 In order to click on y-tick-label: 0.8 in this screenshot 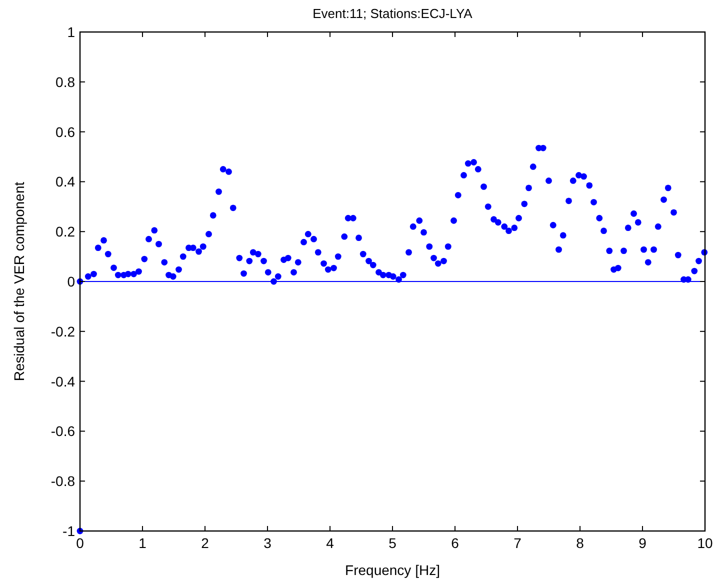, I will do `click(66, 82)`.